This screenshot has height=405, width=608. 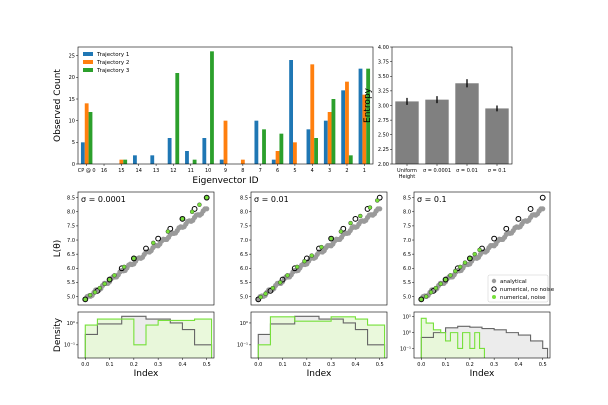 What do you see at coordinates (407, 177) in the screenshot?
I see `x-tick-label: Height` at bounding box center [407, 177].